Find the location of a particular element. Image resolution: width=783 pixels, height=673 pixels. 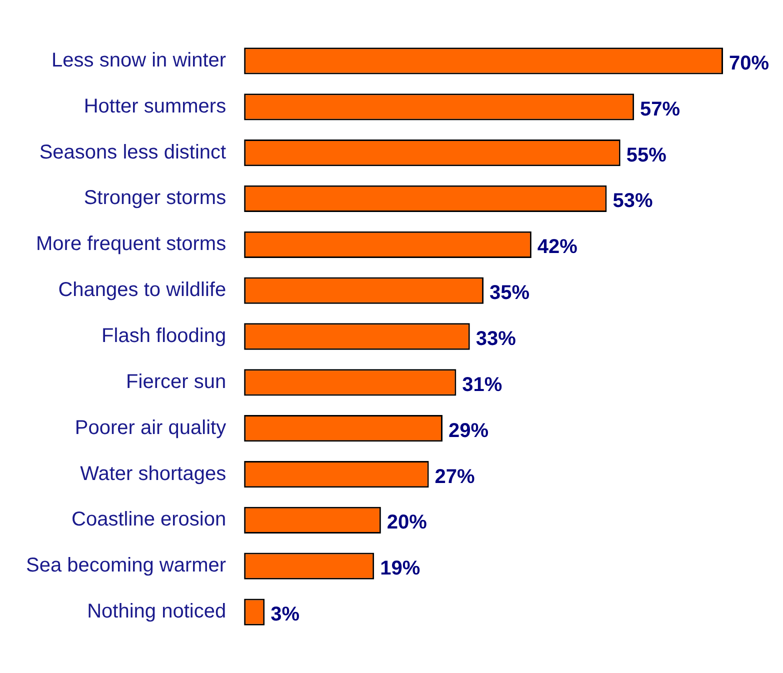

y-tick-label: Coastline erosion is located at coordinates (149, 519).